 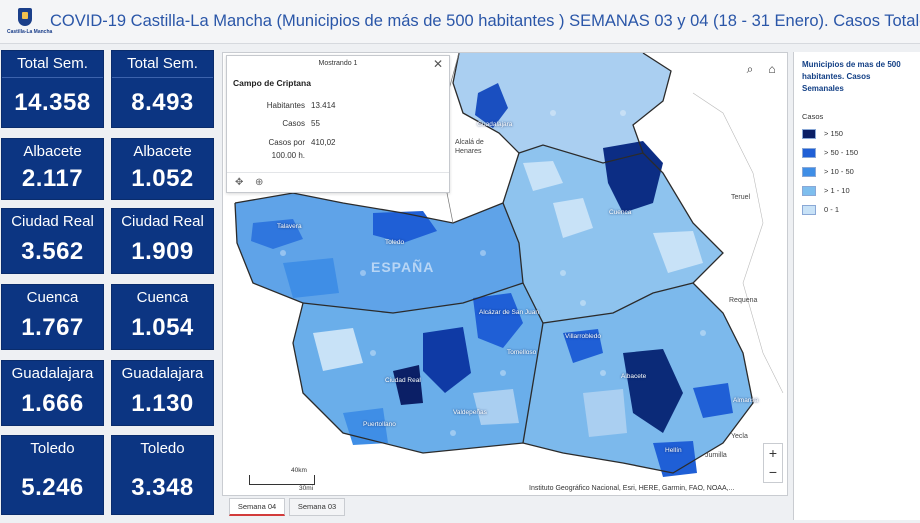 What do you see at coordinates (509, 312) in the screenshot?
I see `place-label: Alcázar de San Juan` at bounding box center [509, 312].